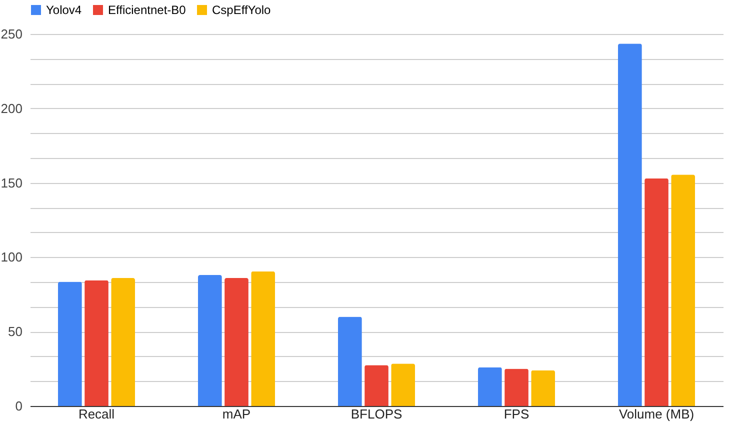 Image resolution: width=735 pixels, height=446 pixels. I want to click on x-tick-label: BFLOPS, so click(376, 414).